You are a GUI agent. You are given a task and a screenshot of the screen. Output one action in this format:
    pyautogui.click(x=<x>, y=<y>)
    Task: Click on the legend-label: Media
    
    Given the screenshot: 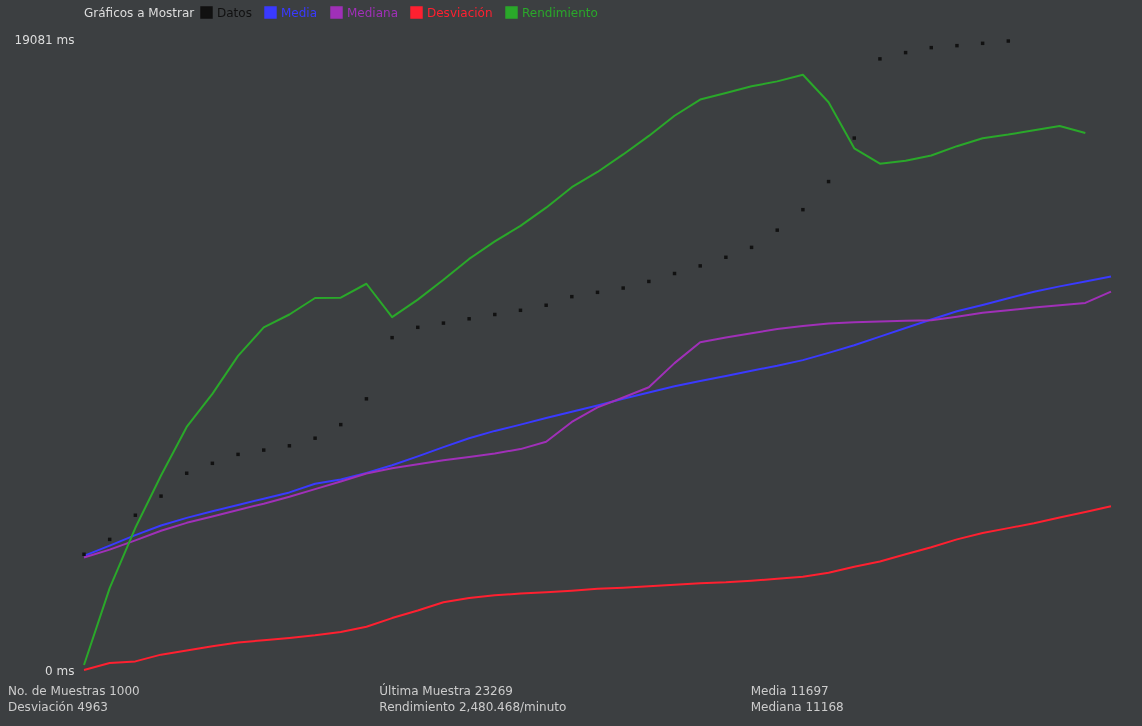 What is the action you would take?
    pyautogui.click(x=299, y=12)
    